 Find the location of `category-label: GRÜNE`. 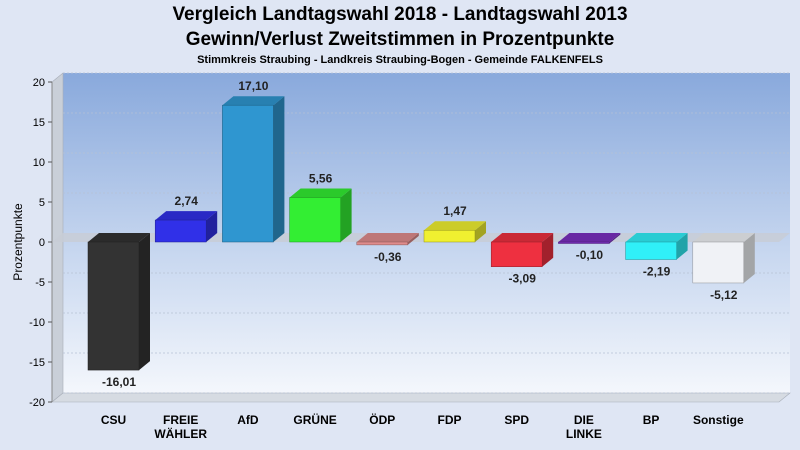

category-label: GRÜNE is located at coordinates (314, 419).